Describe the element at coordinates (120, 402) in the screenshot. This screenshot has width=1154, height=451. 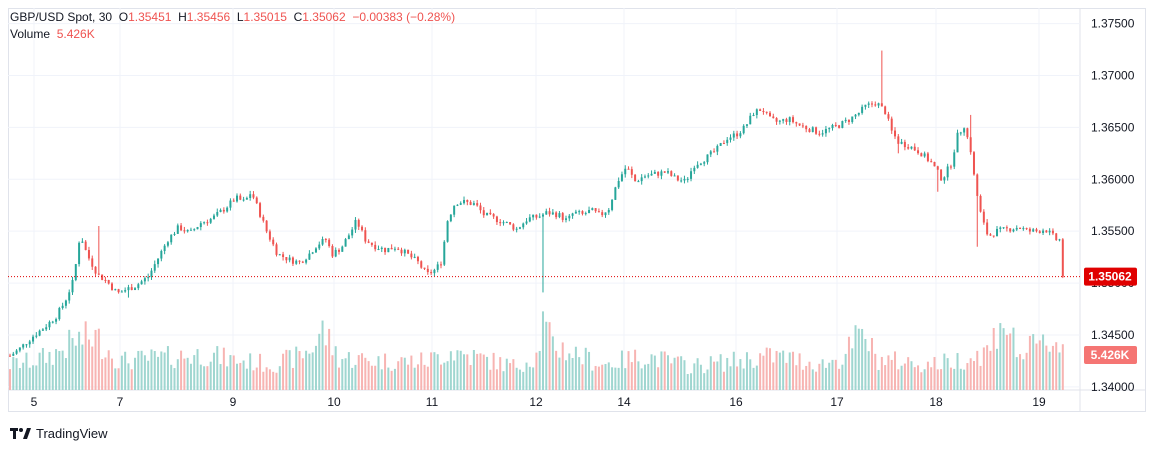
I see `x-tick-label: 7` at that location.